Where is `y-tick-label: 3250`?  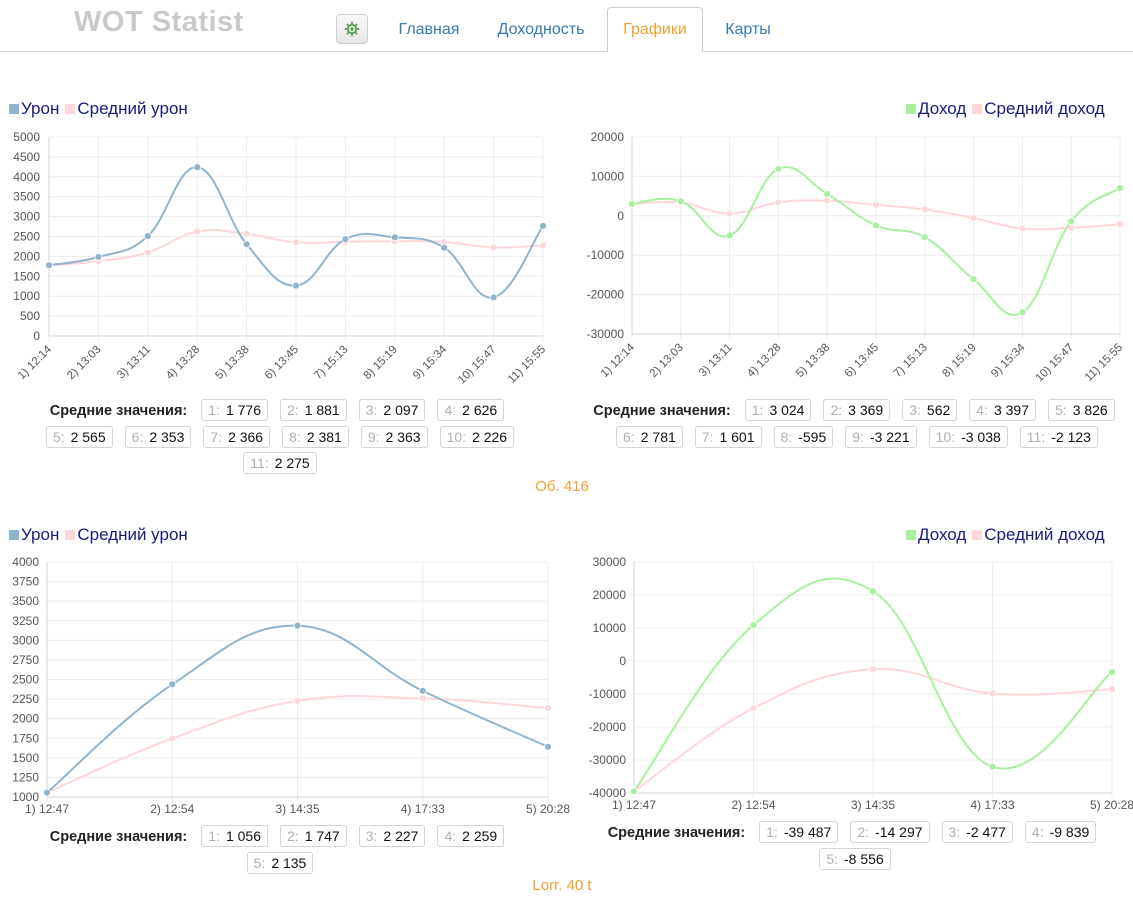 y-tick-label: 3250 is located at coordinates (25, 621).